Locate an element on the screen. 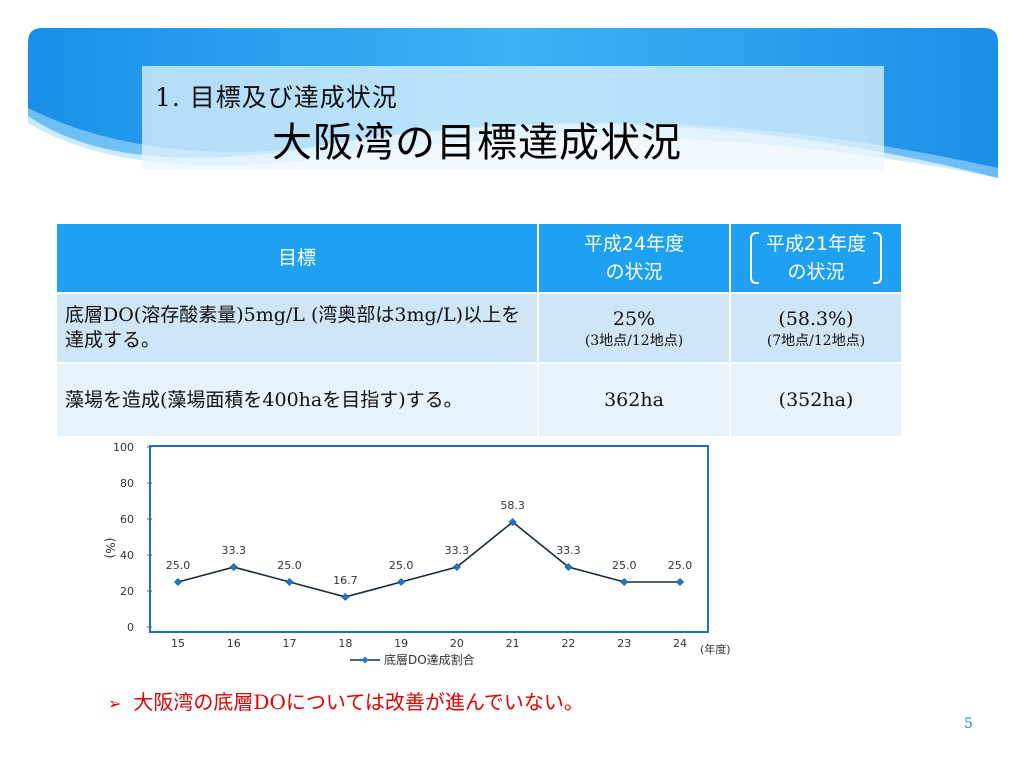 The width and height of the screenshot is (1024, 768). header-h21: 平成21年度 の状況 is located at coordinates (816, 258).